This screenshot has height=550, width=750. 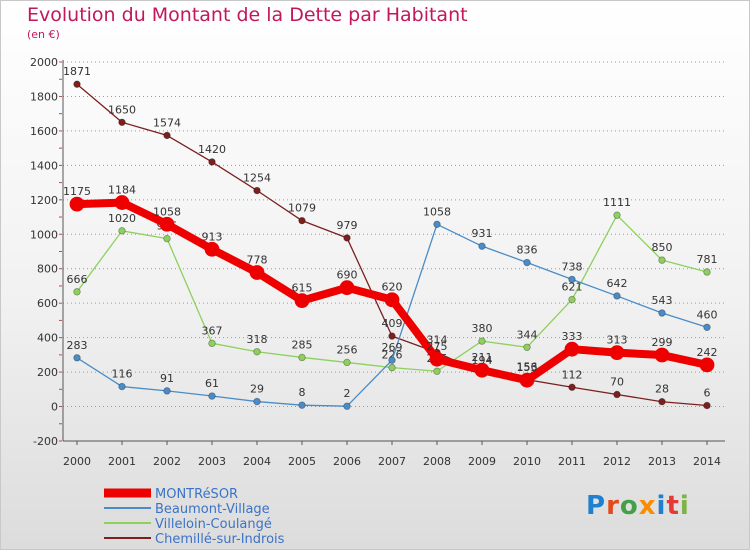 I want to click on data-label: 283, so click(x=77, y=345).